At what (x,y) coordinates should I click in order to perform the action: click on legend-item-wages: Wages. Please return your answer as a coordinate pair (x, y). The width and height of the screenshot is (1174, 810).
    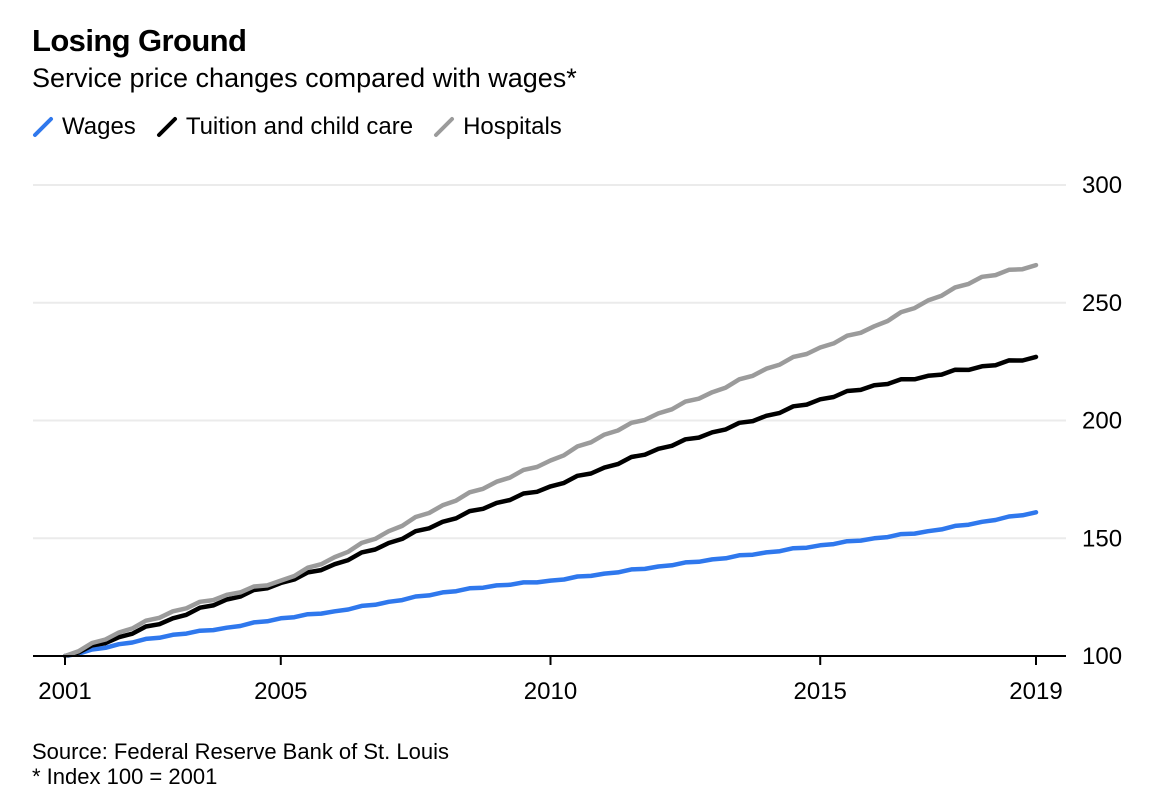
    Looking at the image, I should click on (84, 127).